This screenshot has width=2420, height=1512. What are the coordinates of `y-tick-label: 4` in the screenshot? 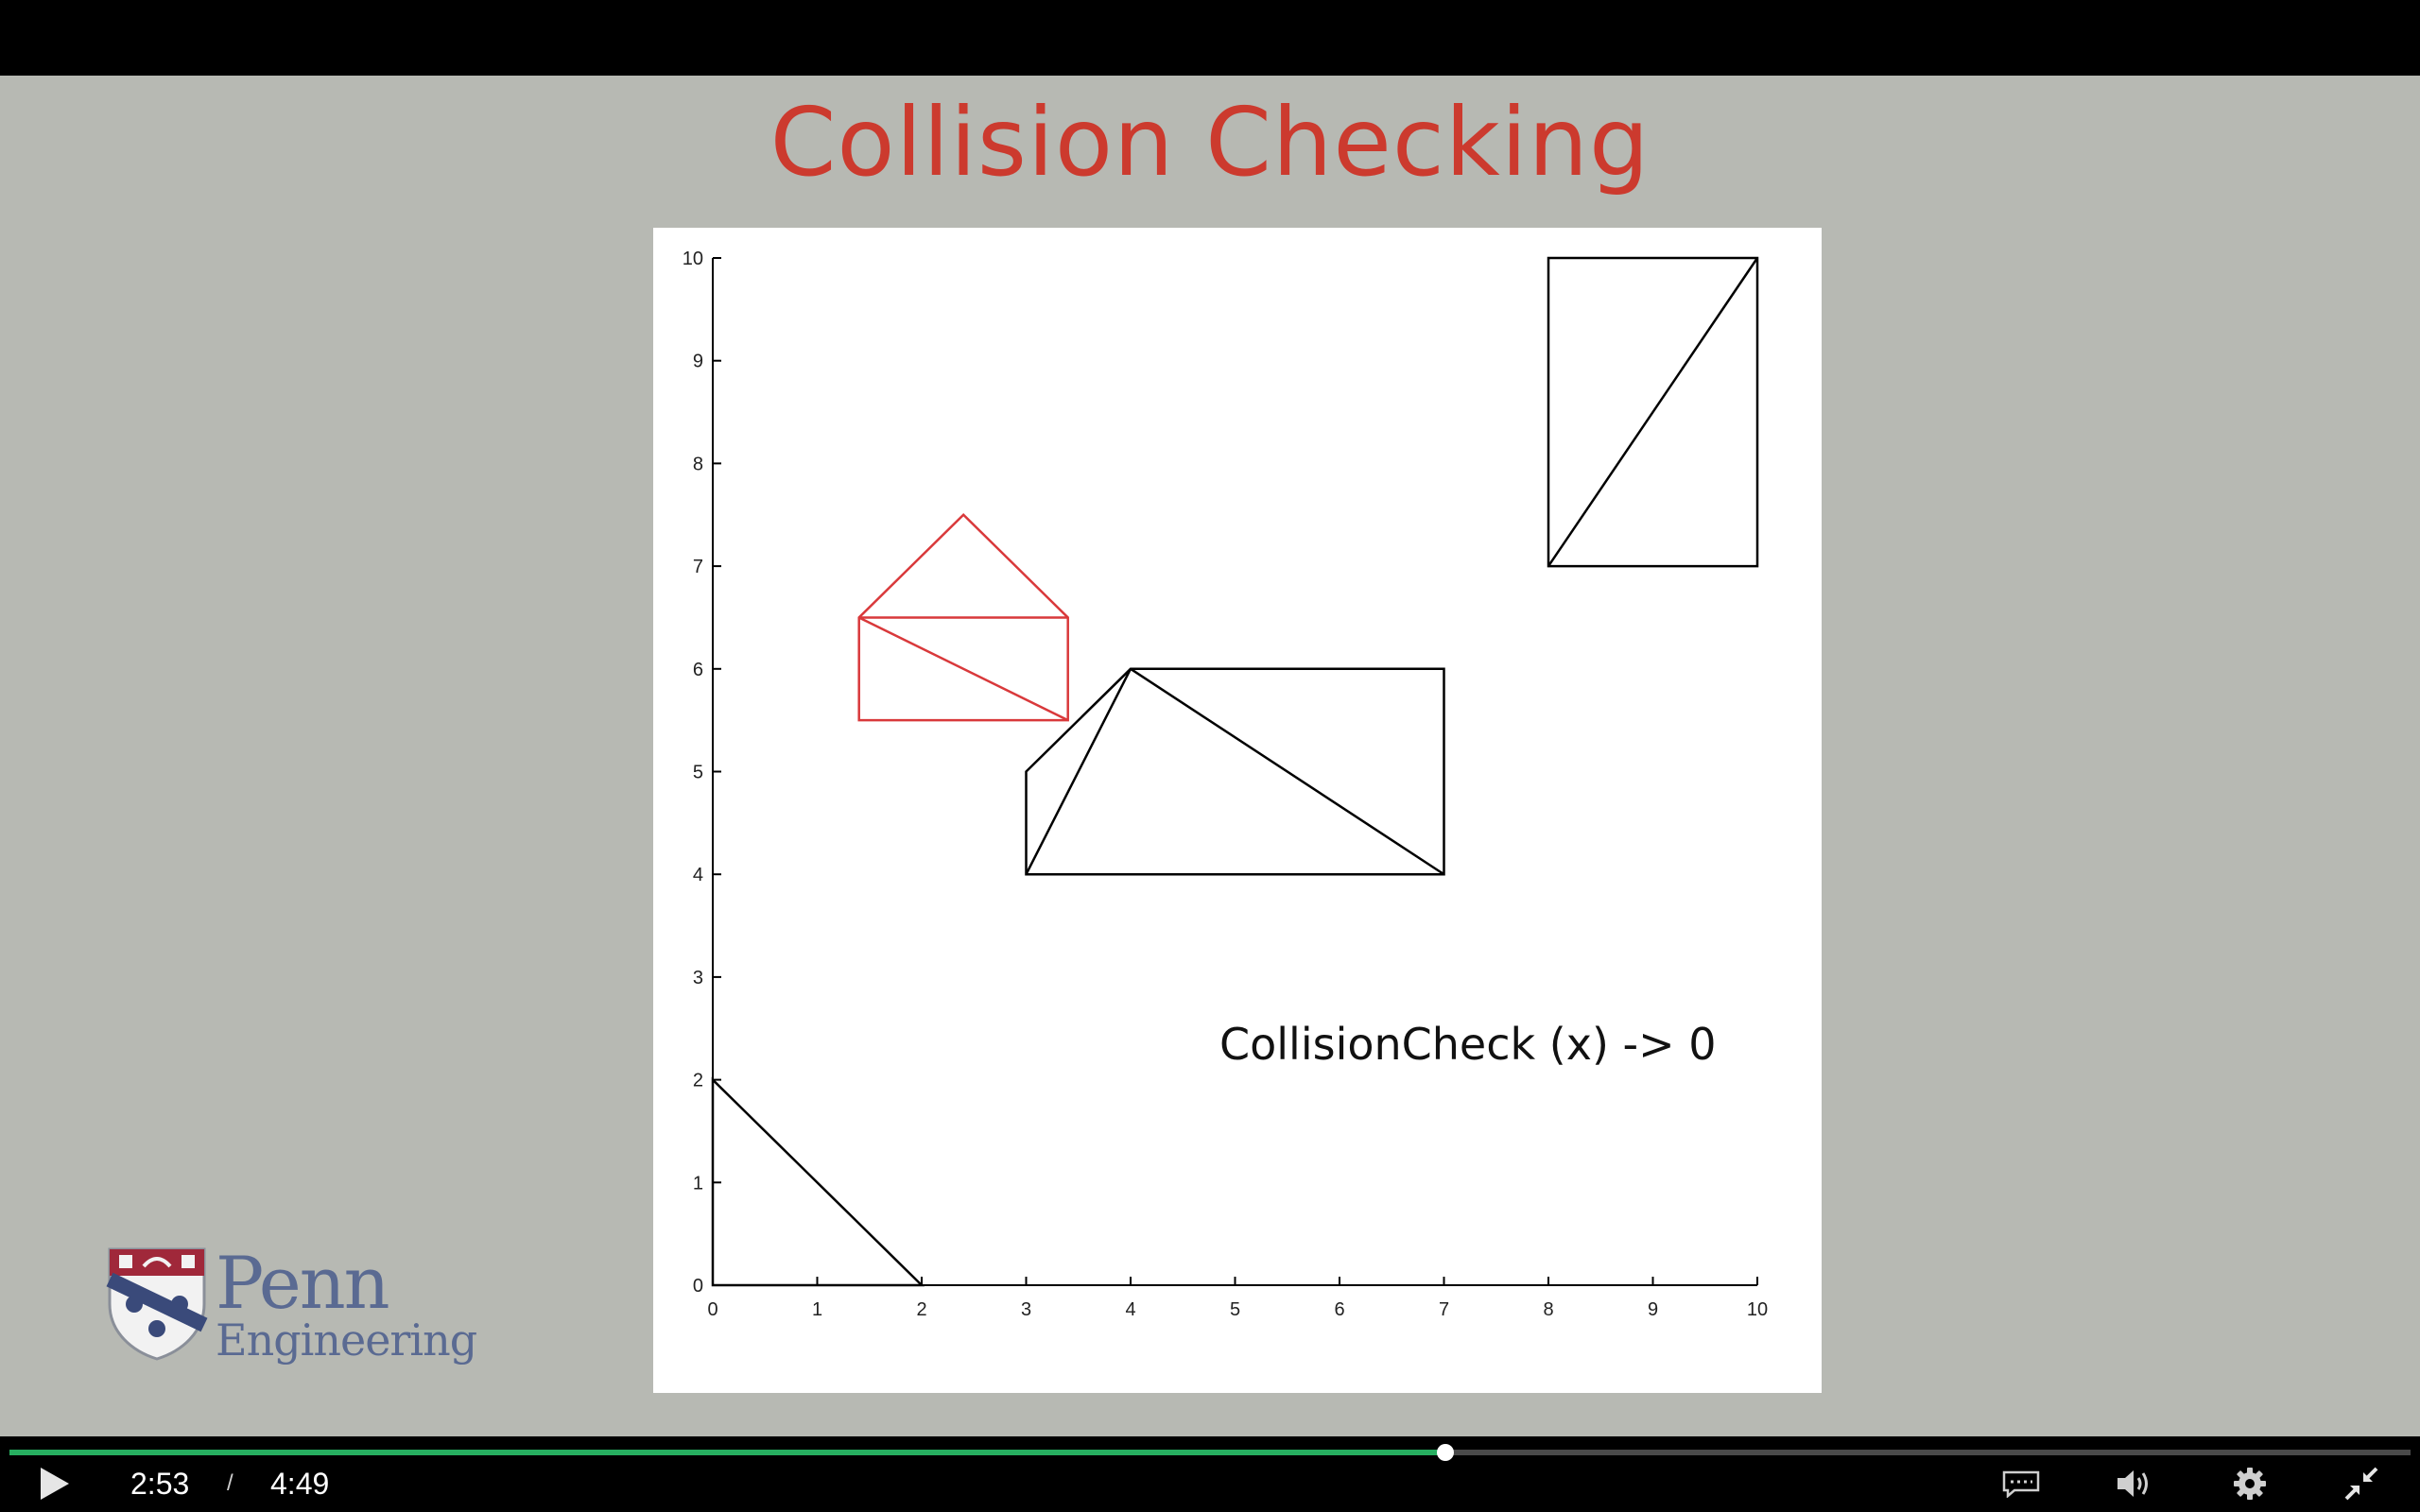 It's located at (698, 875).